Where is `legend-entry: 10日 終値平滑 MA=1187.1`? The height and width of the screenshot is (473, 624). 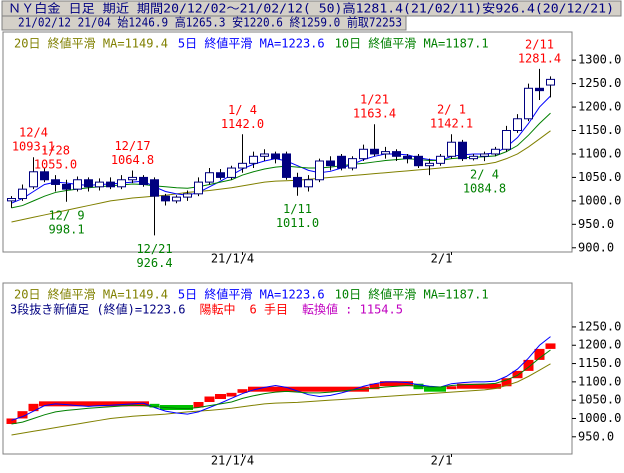
legend-entry: 10日 終値平滑 MA=1187.1 is located at coordinates (412, 294).